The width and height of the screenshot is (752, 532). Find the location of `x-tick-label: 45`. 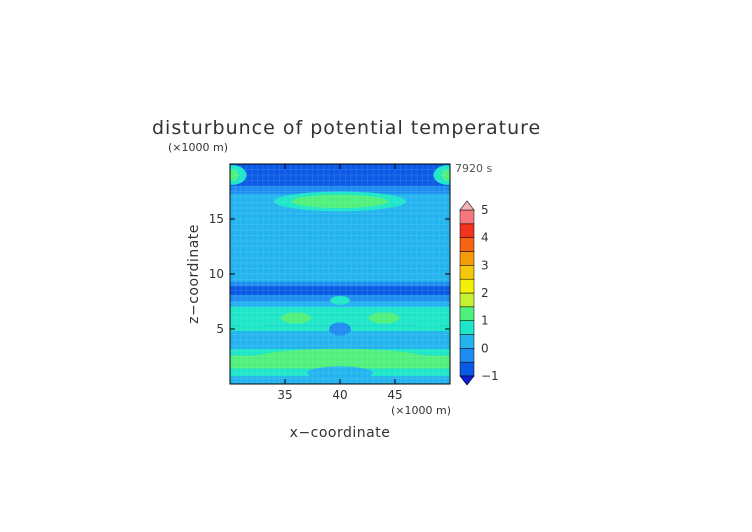

x-tick-label: 45 is located at coordinates (394, 395).